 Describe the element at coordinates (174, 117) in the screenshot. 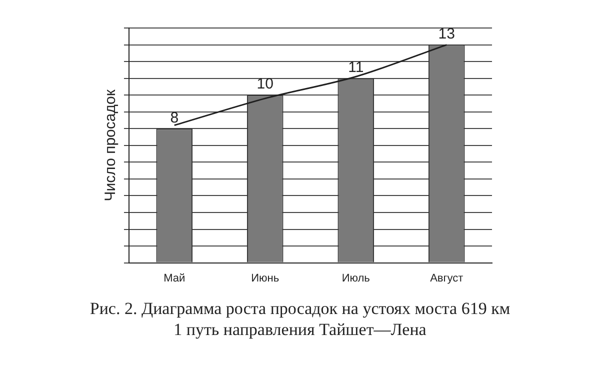

I see `data-label: 8` at that location.